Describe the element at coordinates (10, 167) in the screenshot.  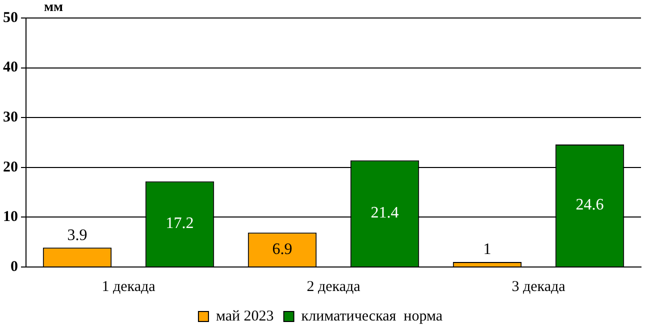
I see `y-tick-label: 20` at that location.